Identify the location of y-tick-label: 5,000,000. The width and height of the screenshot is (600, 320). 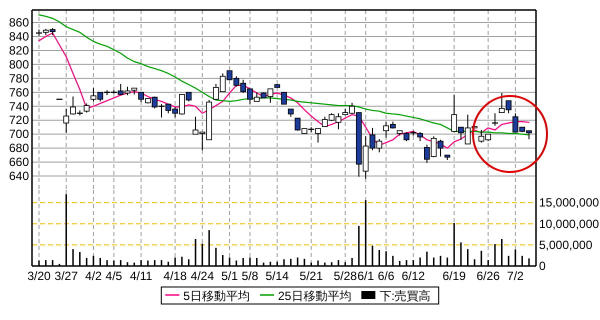
(566, 245).